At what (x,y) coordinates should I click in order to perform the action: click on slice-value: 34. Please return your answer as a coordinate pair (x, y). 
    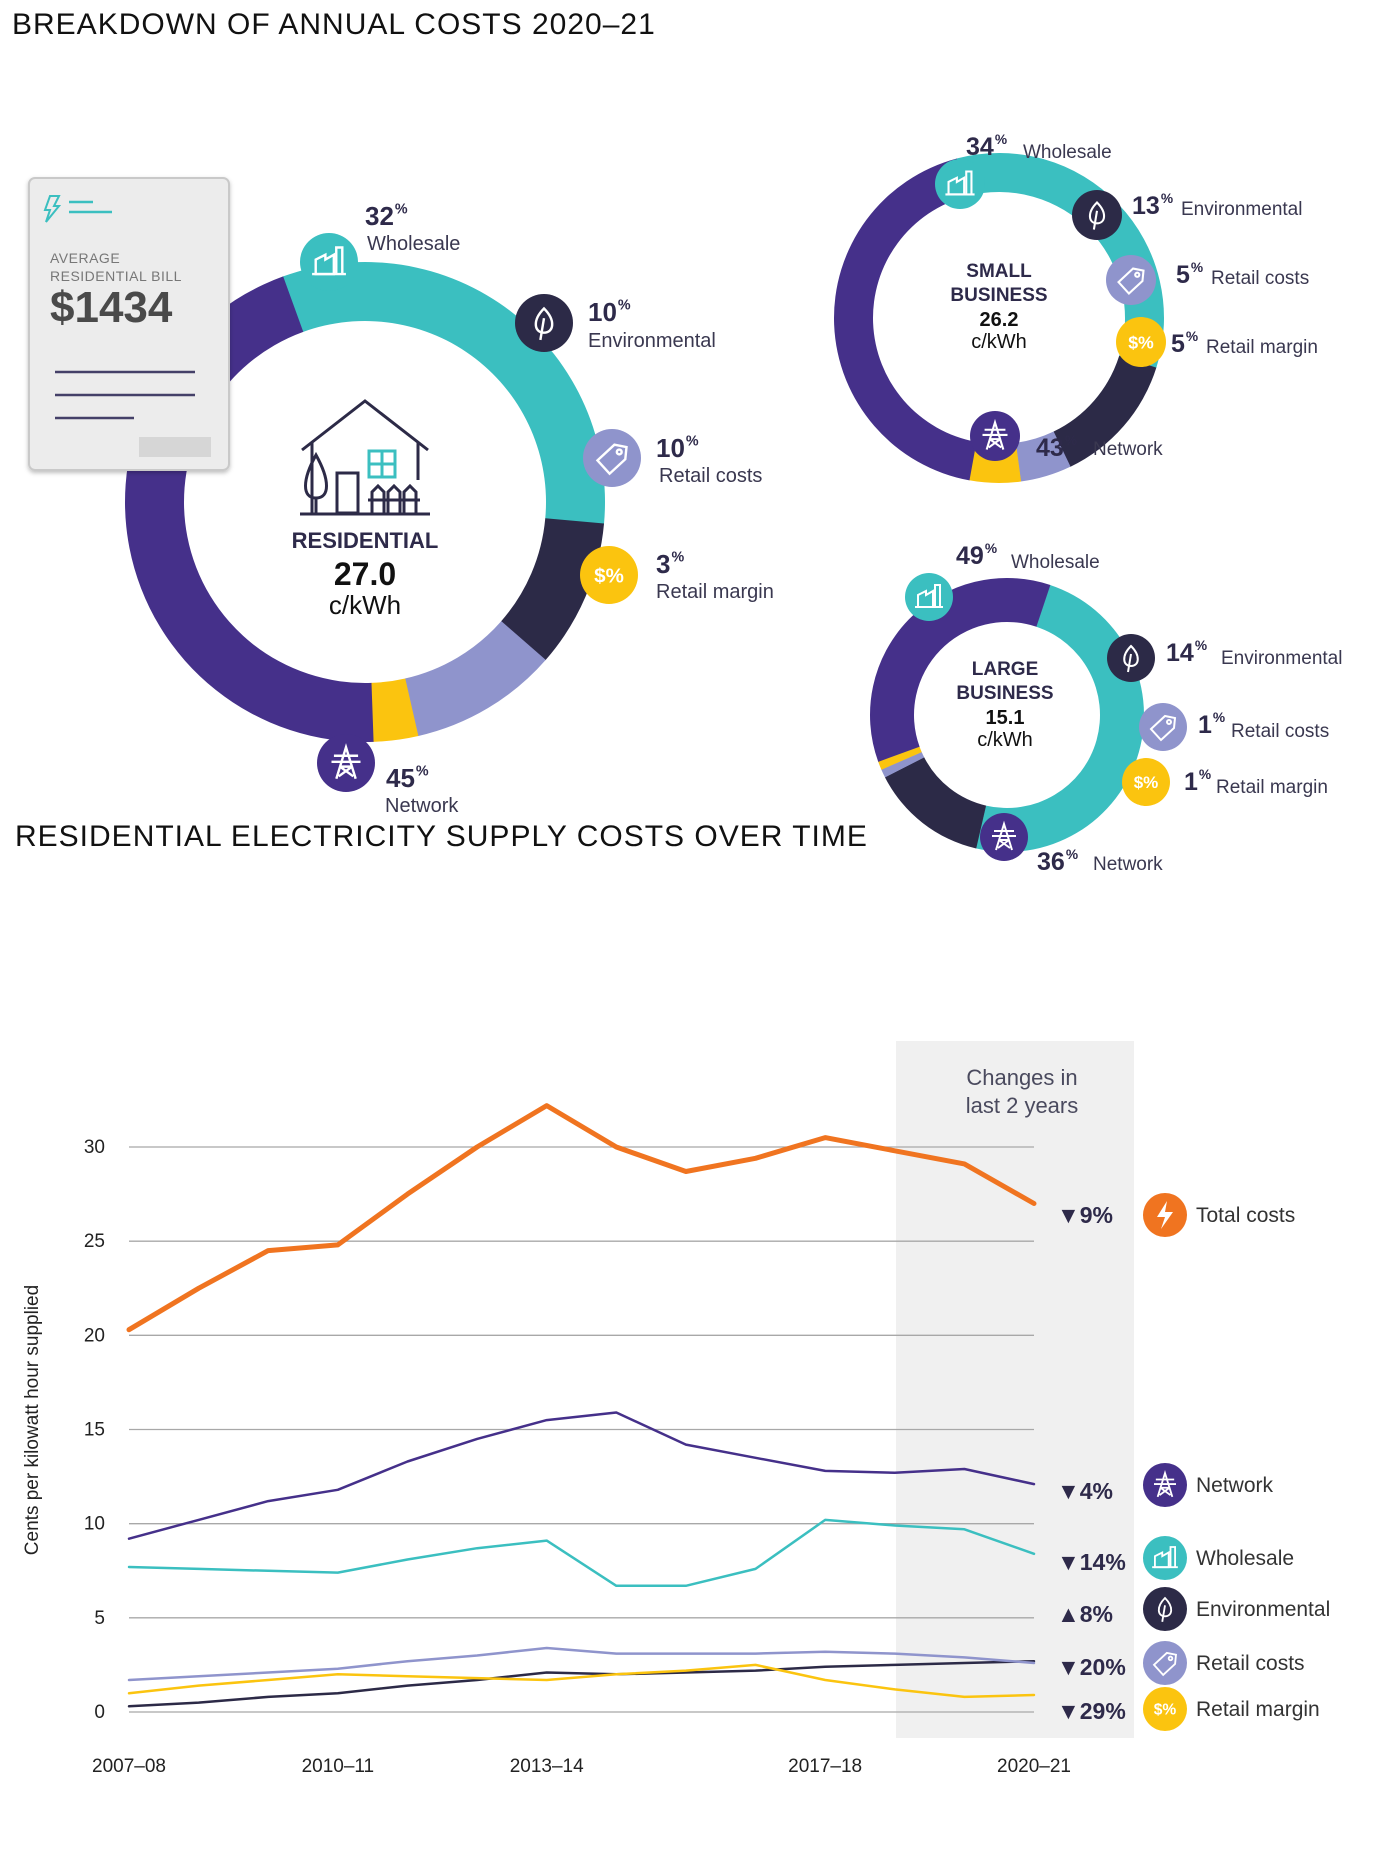
    Looking at the image, I should click on (980, 147).